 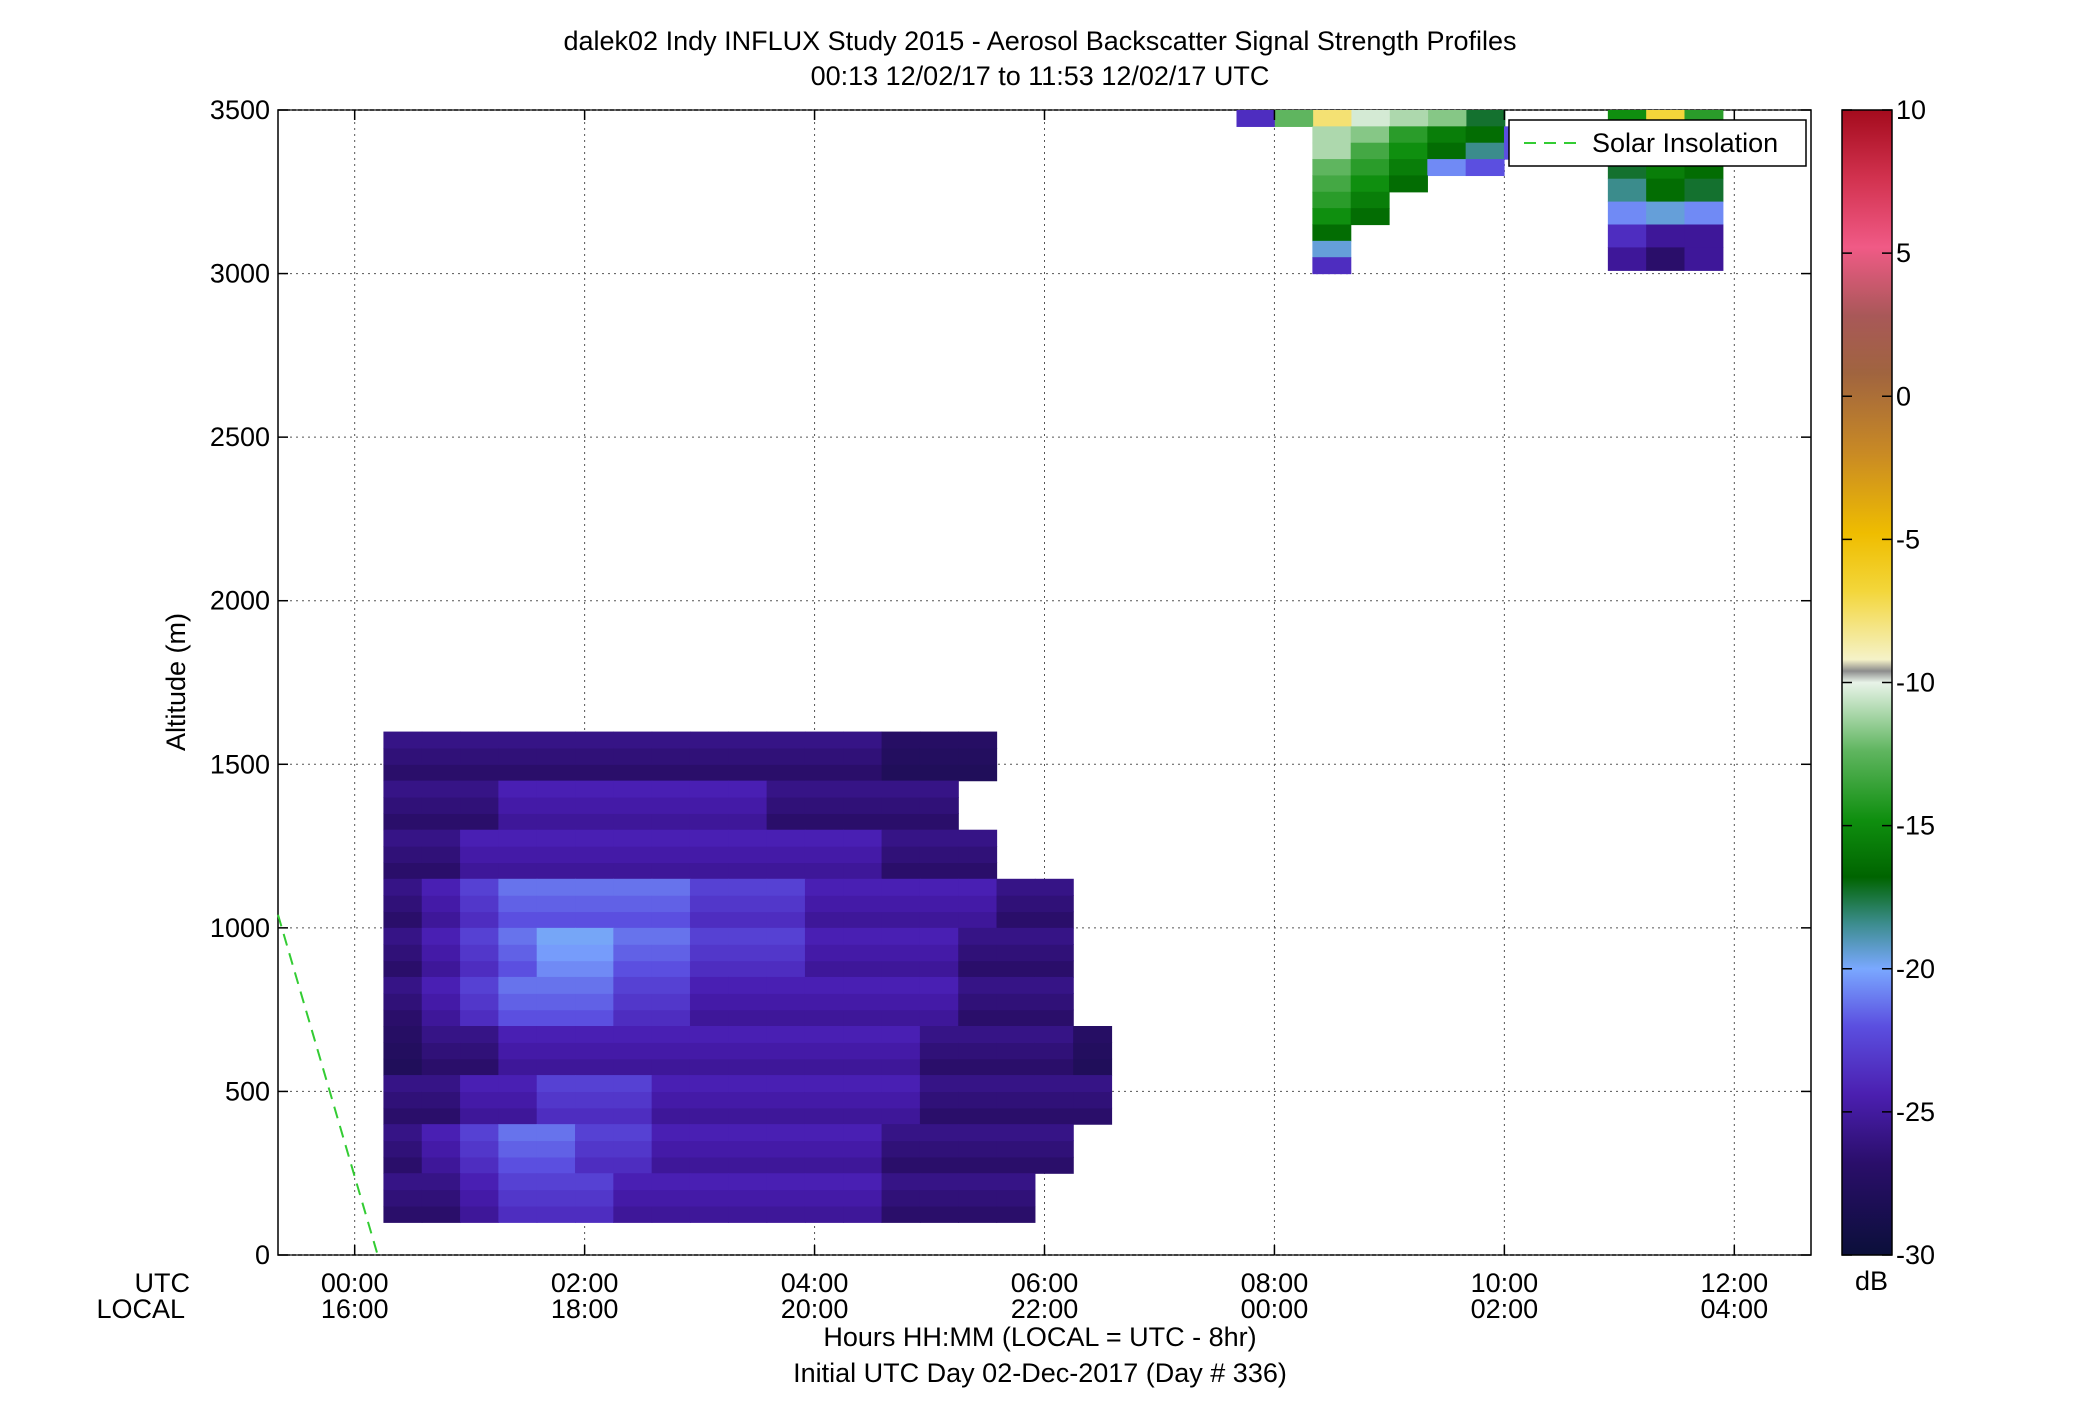 What do you see at coordinates (585, 1309) in the screenshot?
I see `x-tick-label-local: 18:00` at bounding box center [585, 1309].